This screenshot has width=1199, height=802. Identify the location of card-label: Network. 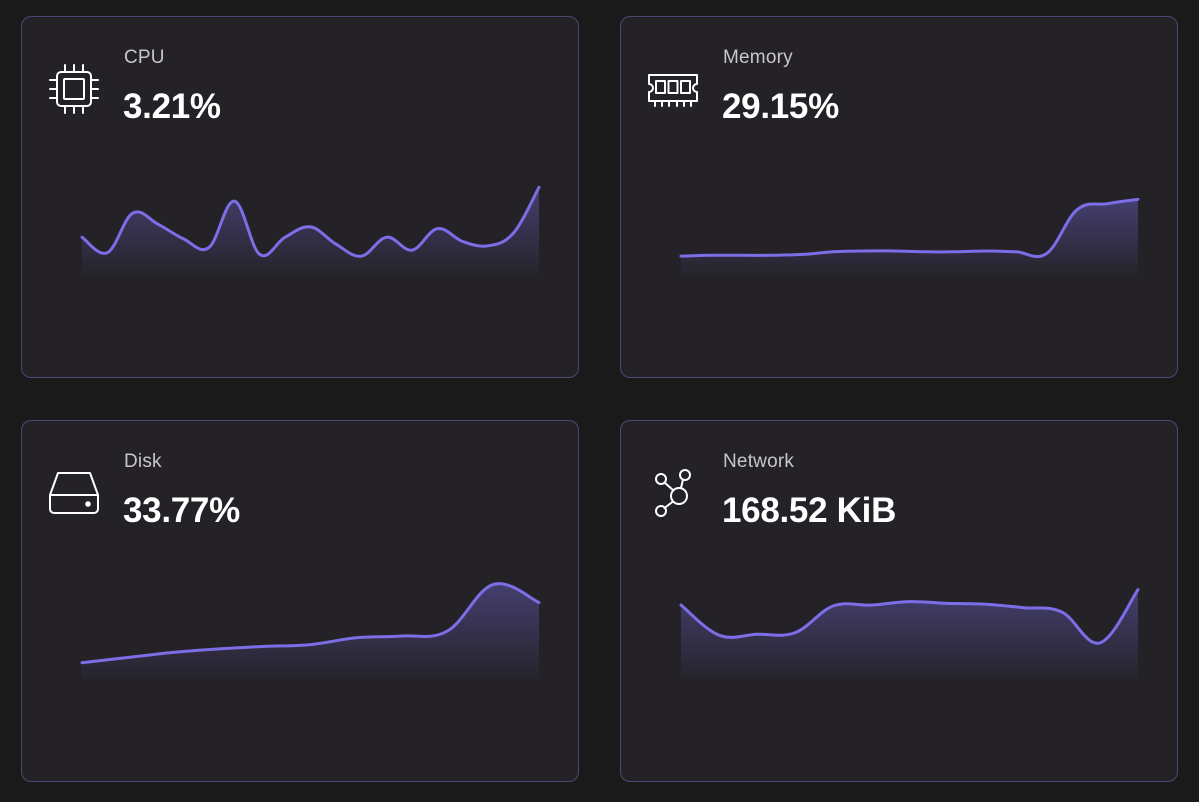
(759, 461).